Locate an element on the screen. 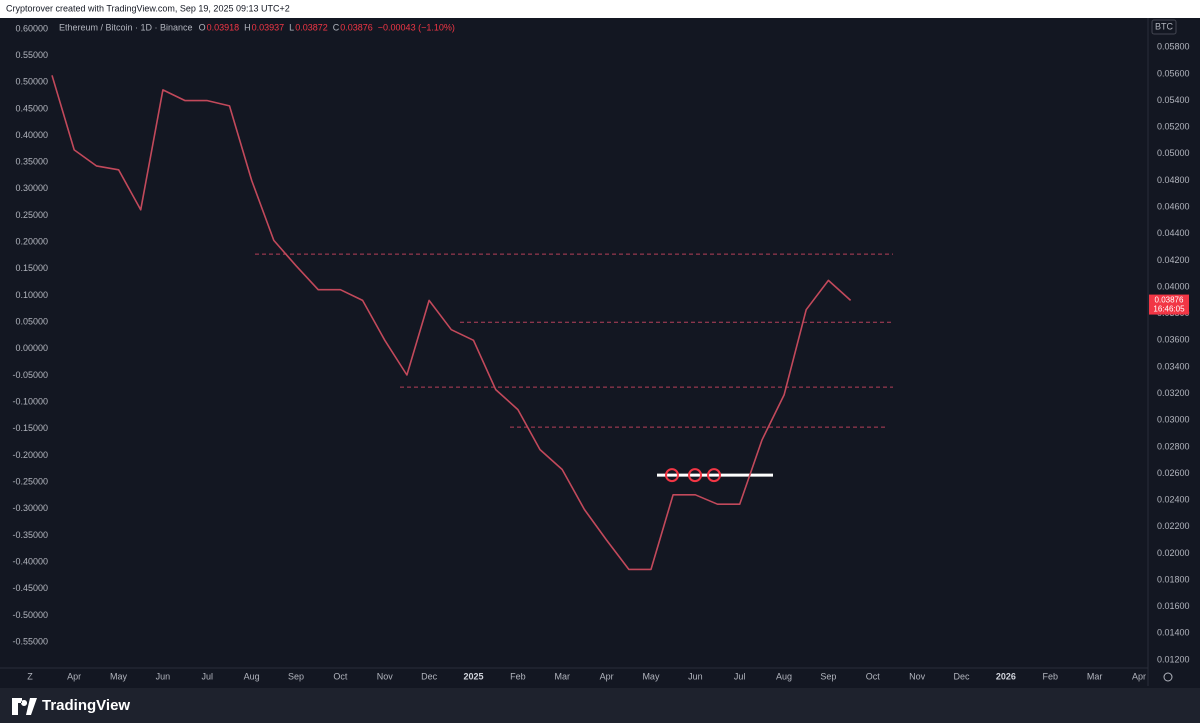  y2-tick-label: 0.02200 is located at coordinates (1173, 526).